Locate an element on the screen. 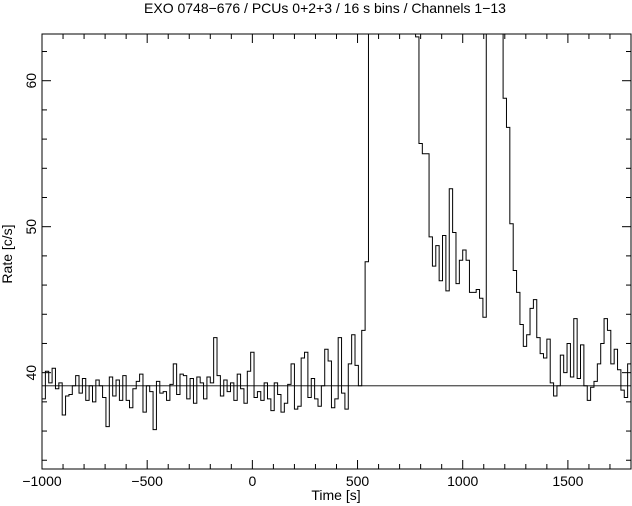  x-tick-label: −1000 is located at coordinates (42, 481).